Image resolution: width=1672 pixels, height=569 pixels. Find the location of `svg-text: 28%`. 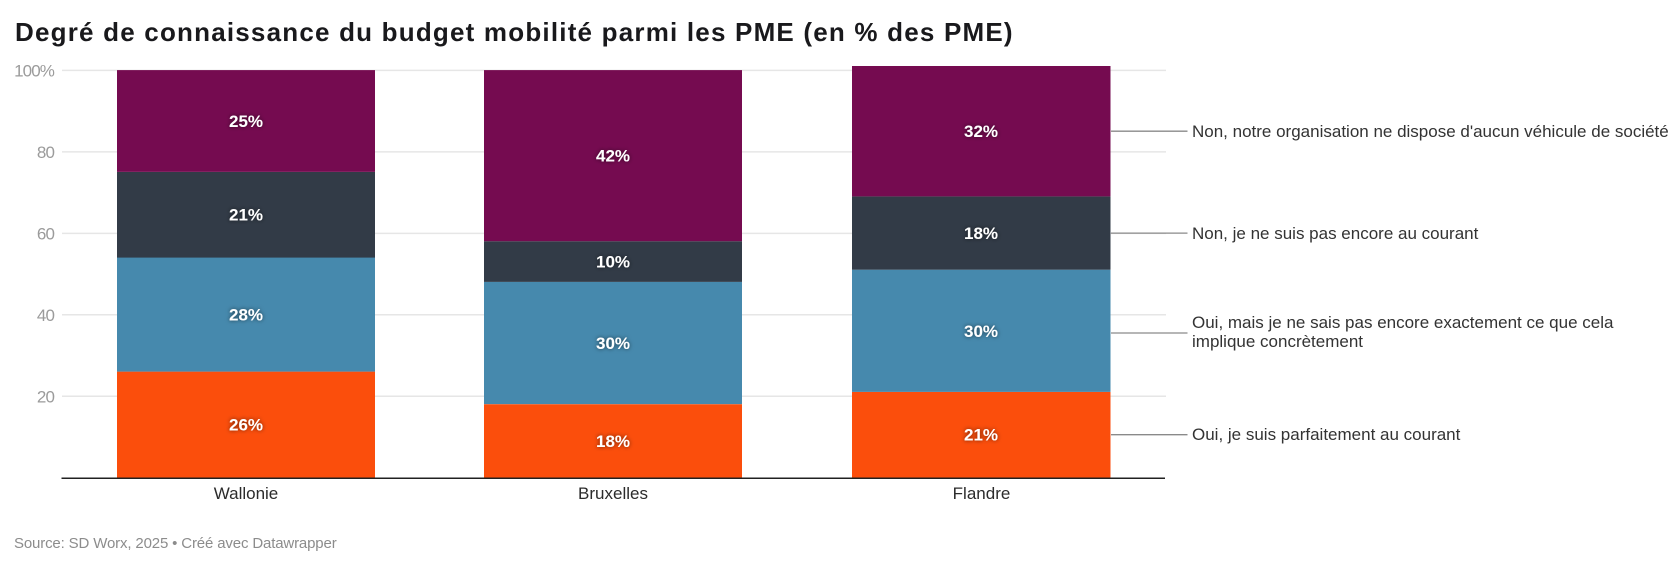

svg-text: 28% is located at coordinates (246, 315).